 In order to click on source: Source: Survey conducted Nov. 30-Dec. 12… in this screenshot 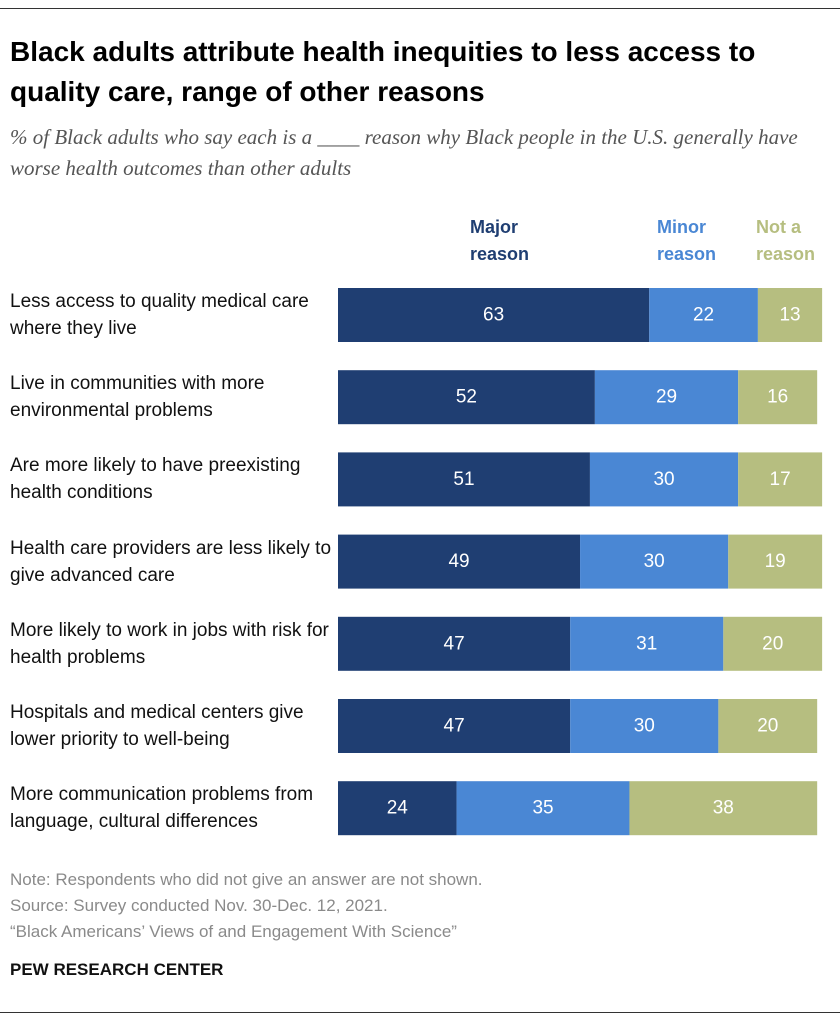, I will do `click(199, 905)`.